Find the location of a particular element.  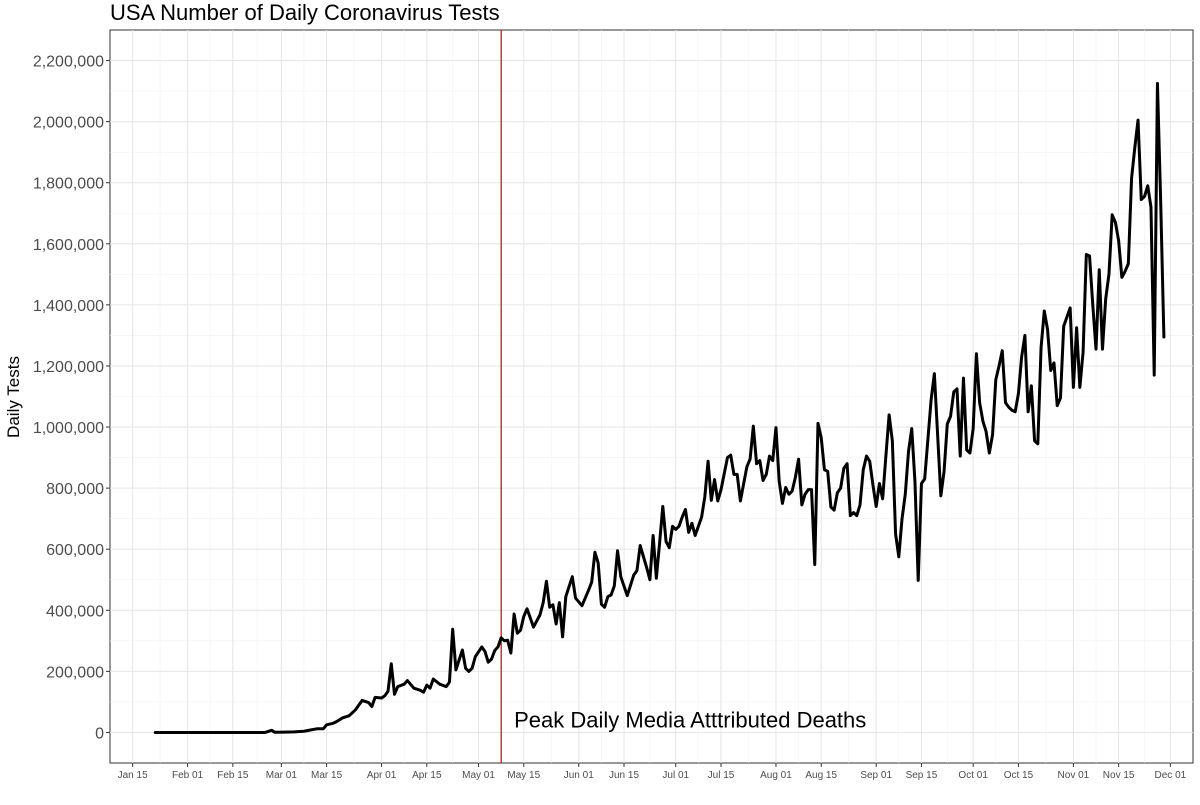

y-tick-label: 1,200,000 is located at coordinates (68, 367).